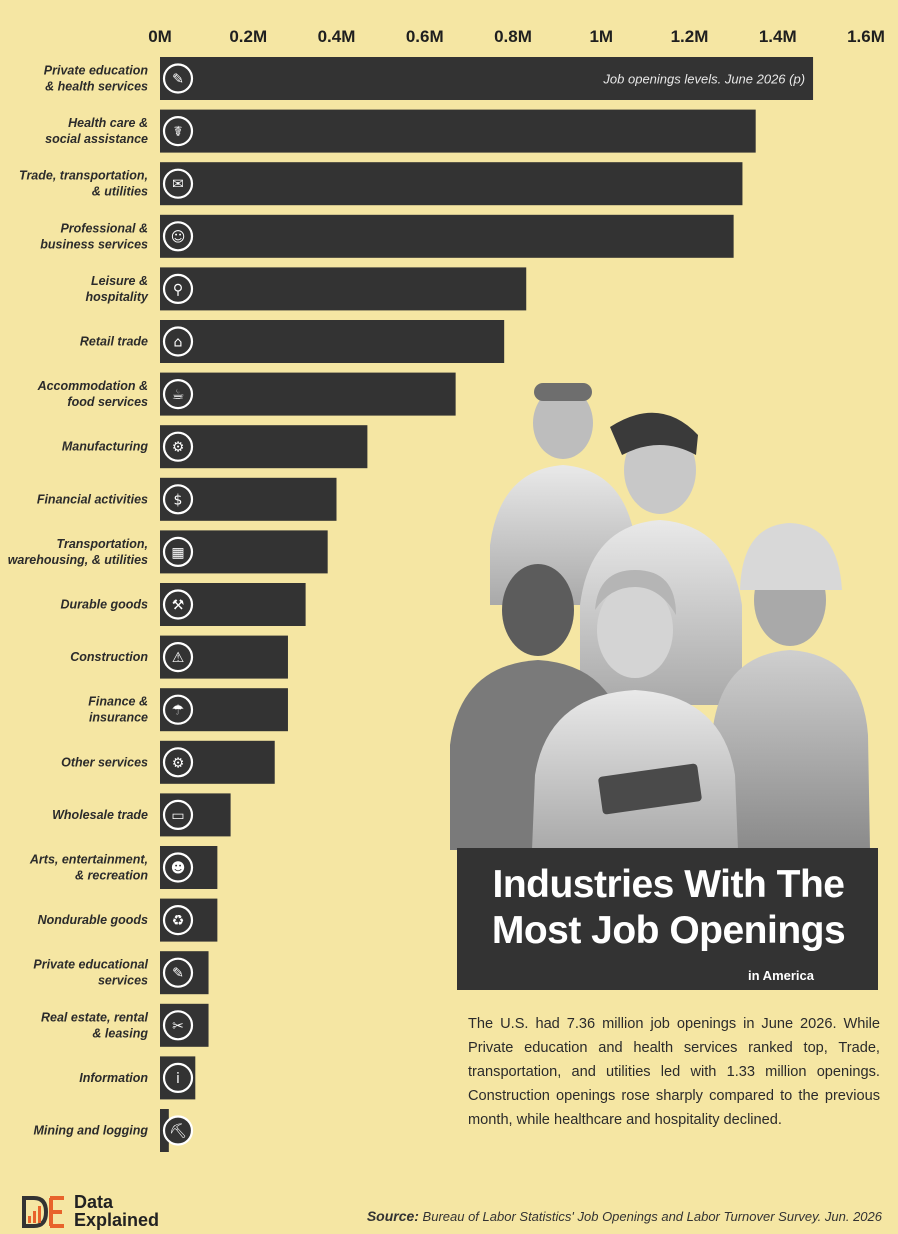 The image size is (898, 1234). I want to click on category-label: Transportation,, so click(102, 544).